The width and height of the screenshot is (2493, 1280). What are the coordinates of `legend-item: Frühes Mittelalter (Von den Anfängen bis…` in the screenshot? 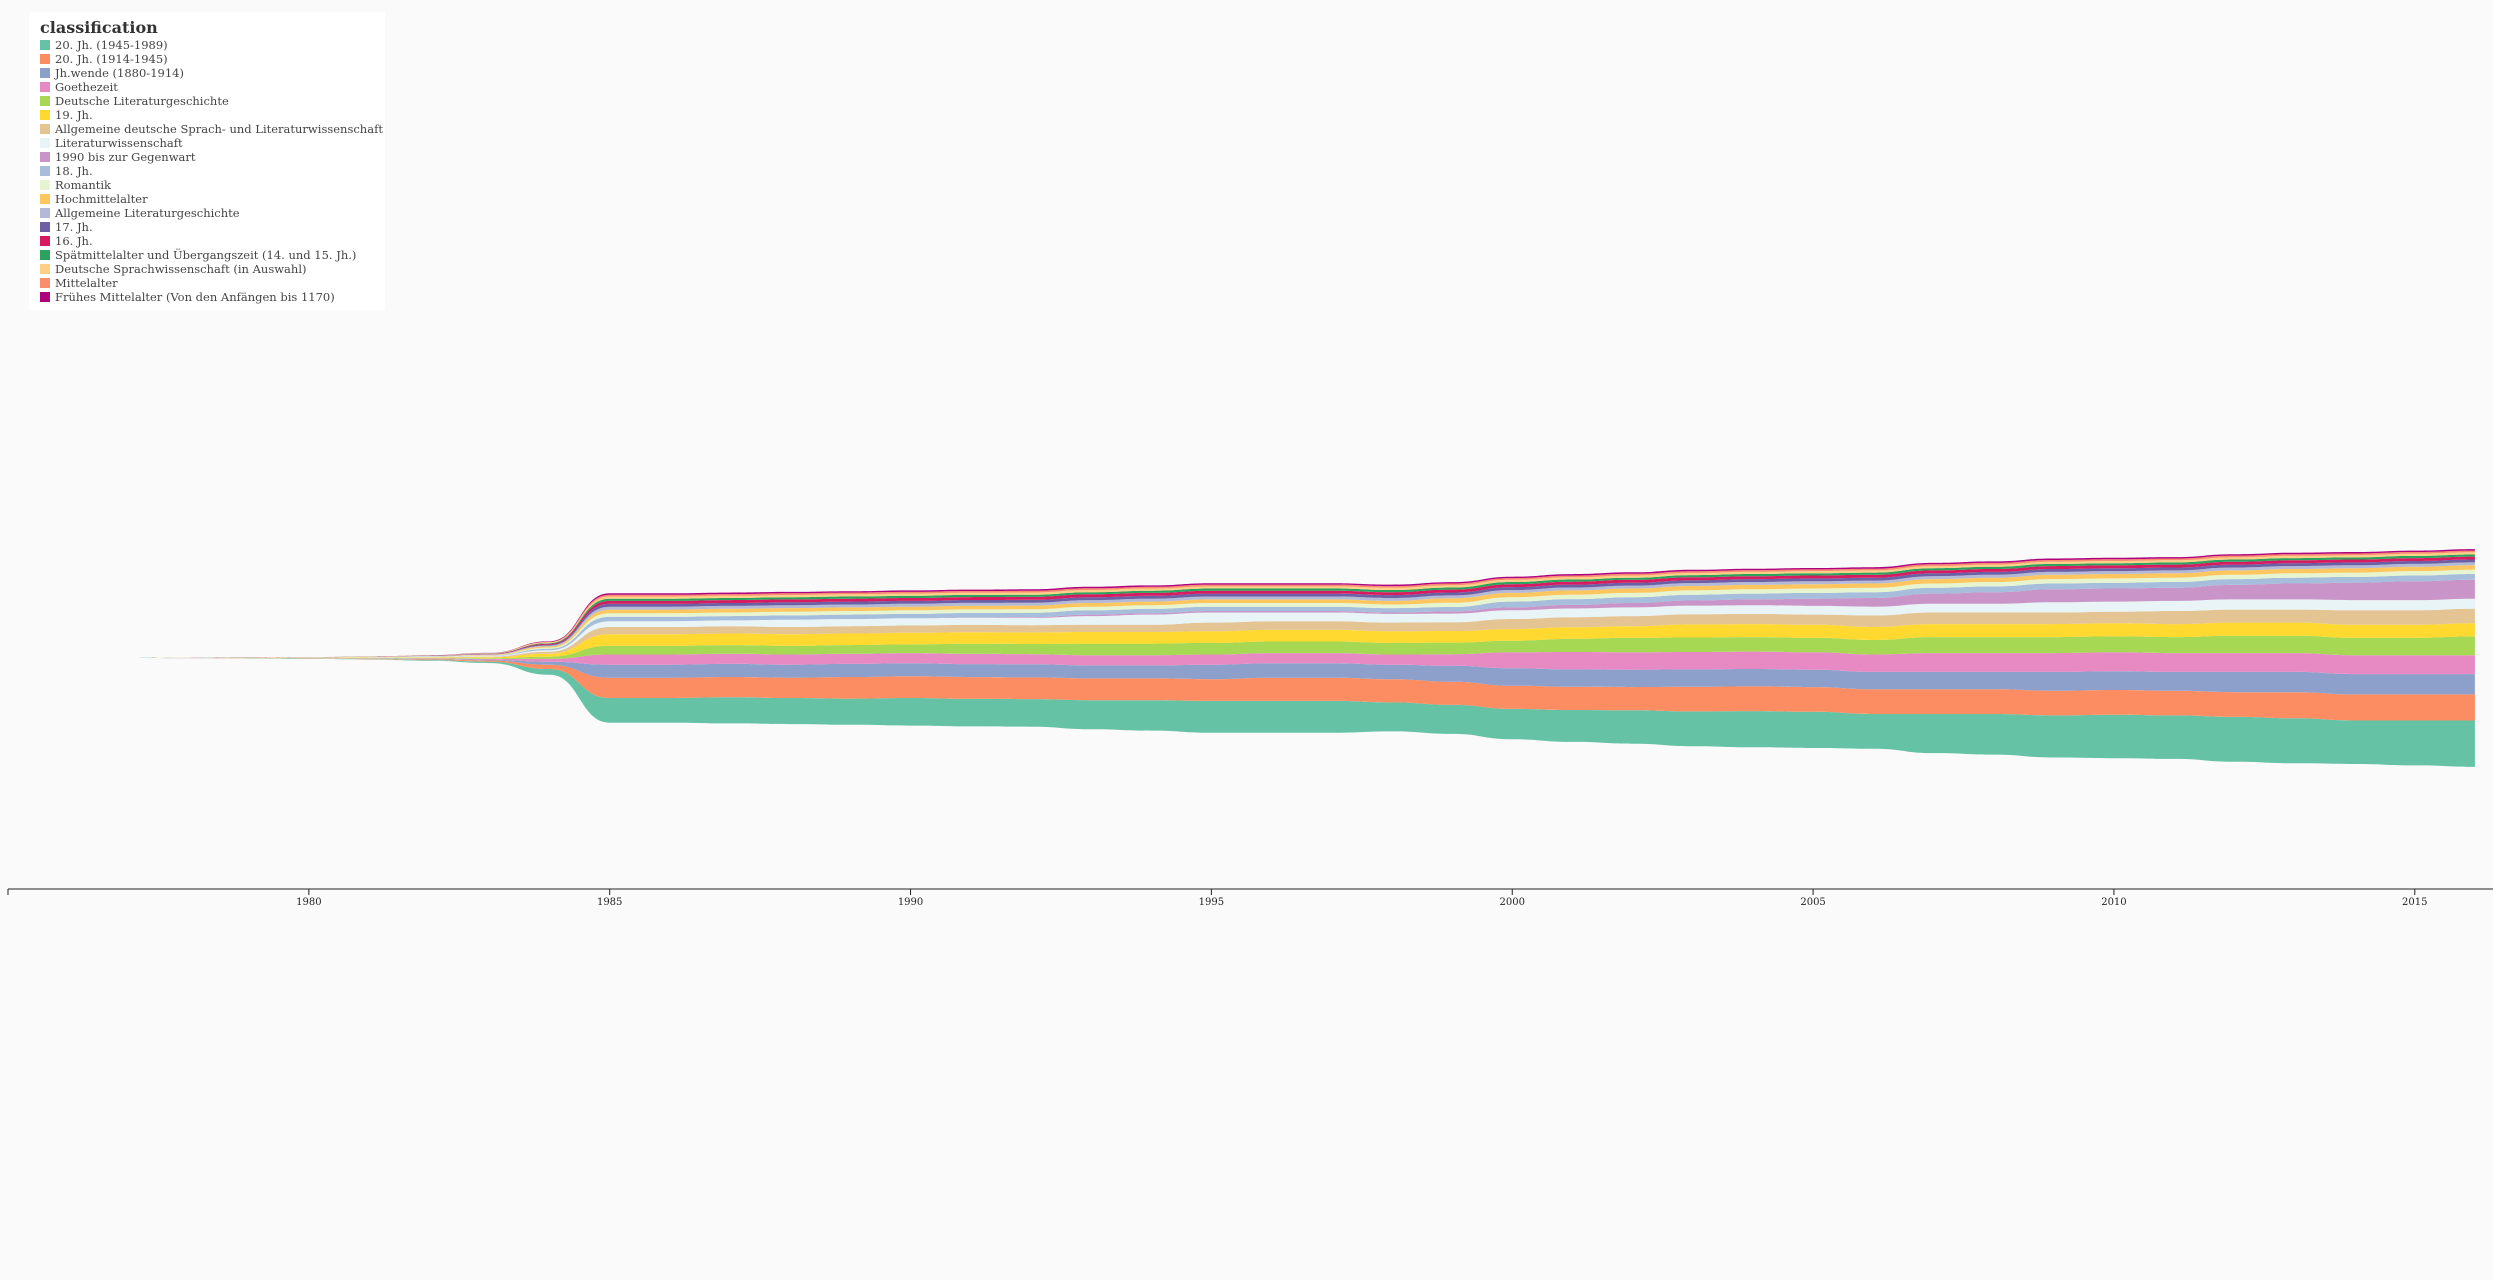 It's located at (212, 297).